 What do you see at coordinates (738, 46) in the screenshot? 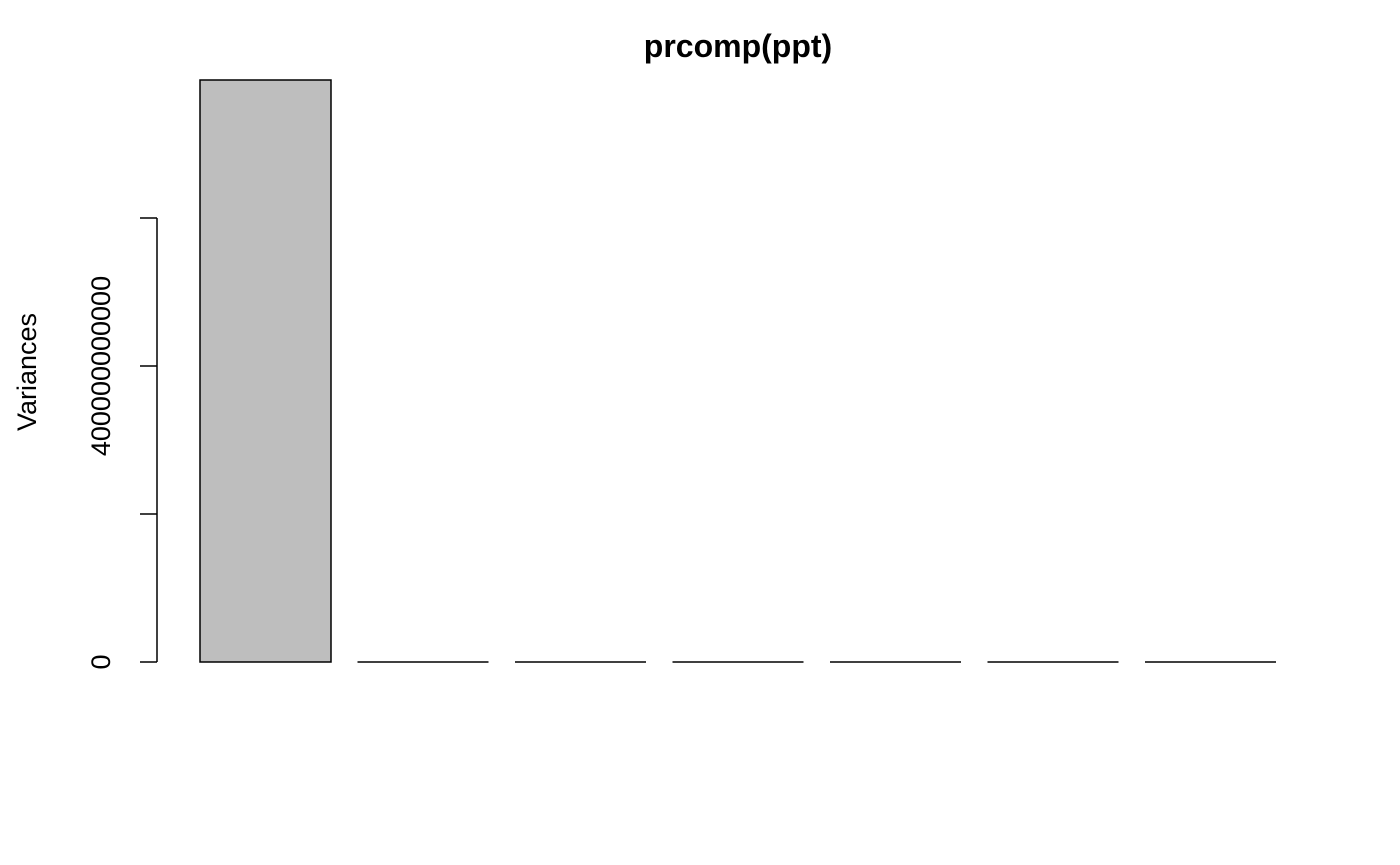
I see `chart-title: prcomp(ppt)` at bounding box center [738, 46].